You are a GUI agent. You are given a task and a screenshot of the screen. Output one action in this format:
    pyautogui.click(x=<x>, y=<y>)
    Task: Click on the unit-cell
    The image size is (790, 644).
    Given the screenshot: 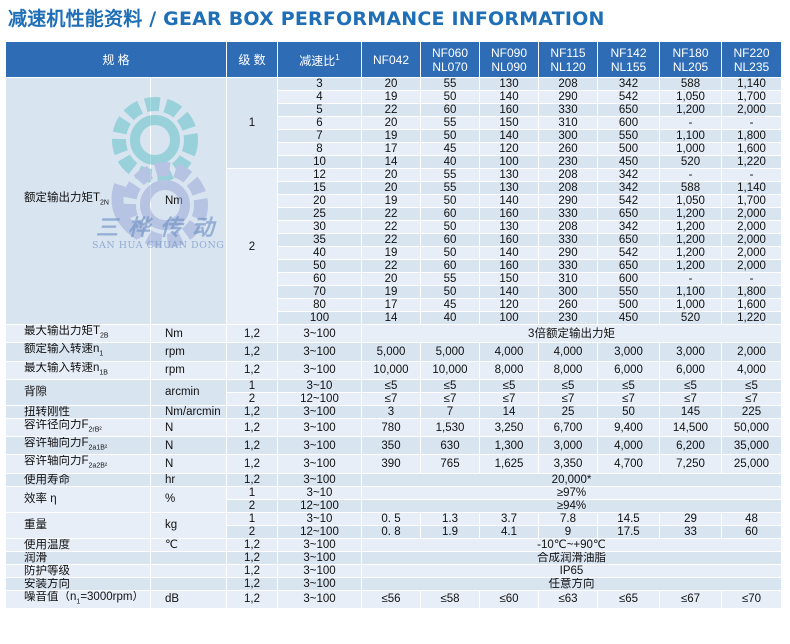 What is the action you would take?
    pyautogui.click(x=188, y=583)
    